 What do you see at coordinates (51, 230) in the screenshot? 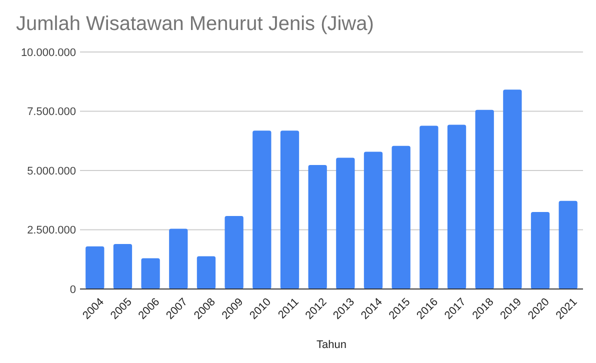
I see `y-tick-label: 2.500.000` at bounding box center [51, 230].